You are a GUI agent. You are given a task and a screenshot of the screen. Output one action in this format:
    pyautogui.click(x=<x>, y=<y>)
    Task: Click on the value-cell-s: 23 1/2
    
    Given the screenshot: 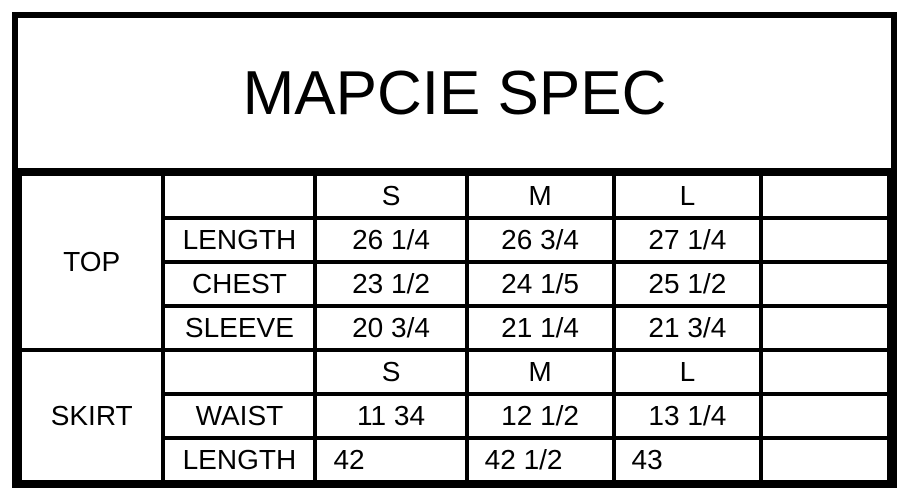 What is the action you would take?
    pyautogui.click(x=391, y=284)
    